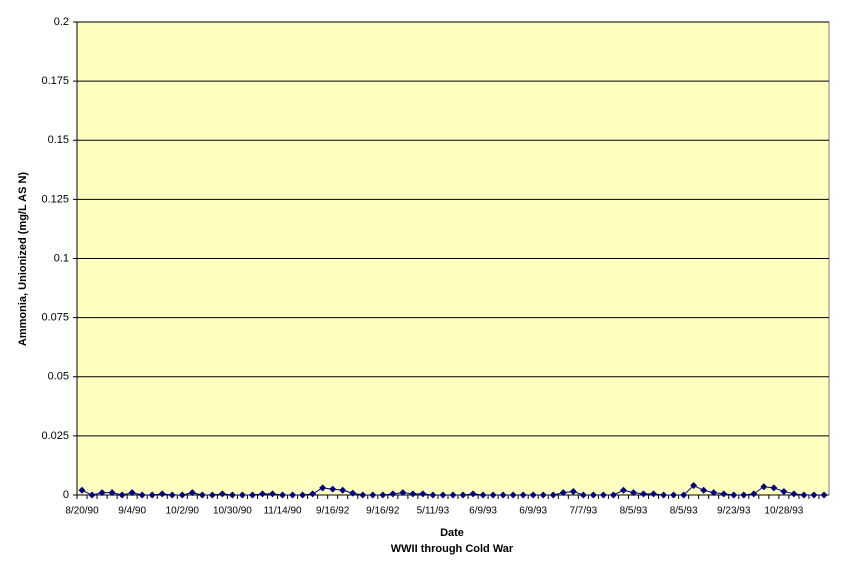 The width and height of the screenshot is (841, 573). What do you see at coordinates (433, 511) in the screenshot?
I see `x-tick-label: 5/11/93` at bounding box center [433, 511].